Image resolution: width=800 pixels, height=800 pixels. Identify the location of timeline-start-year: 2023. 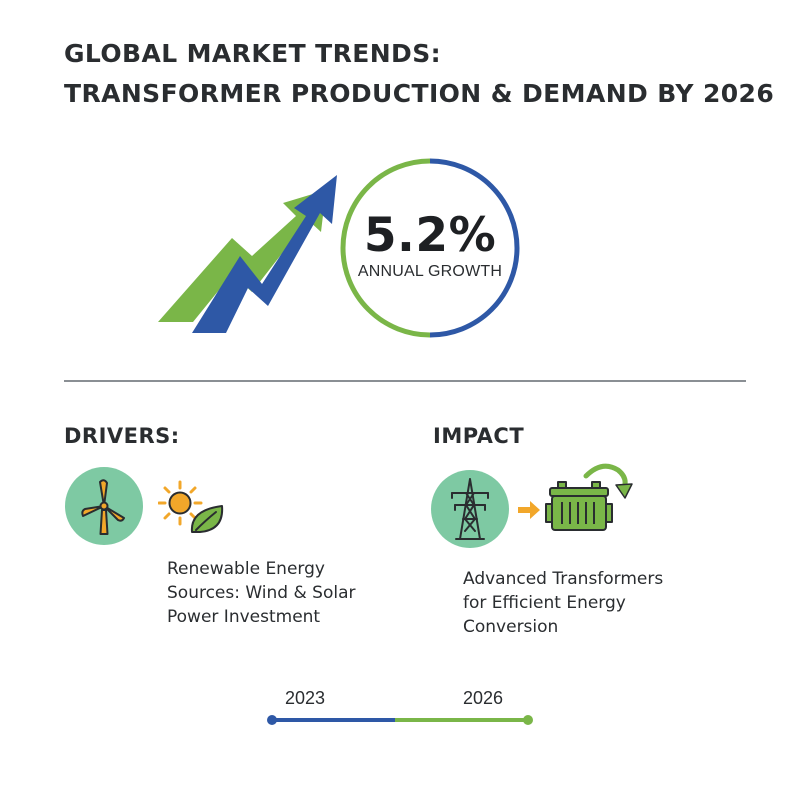
(305, 698).